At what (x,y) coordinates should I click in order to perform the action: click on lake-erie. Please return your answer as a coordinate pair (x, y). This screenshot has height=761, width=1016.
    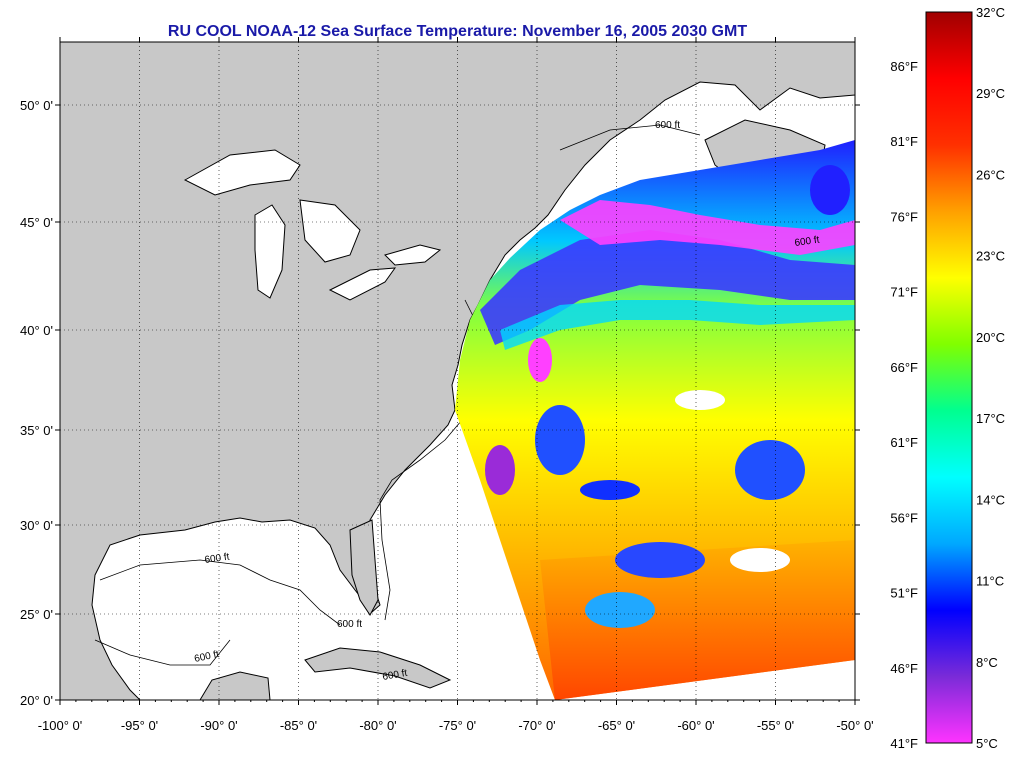
    Looking at the image, I should click on (362, 284).